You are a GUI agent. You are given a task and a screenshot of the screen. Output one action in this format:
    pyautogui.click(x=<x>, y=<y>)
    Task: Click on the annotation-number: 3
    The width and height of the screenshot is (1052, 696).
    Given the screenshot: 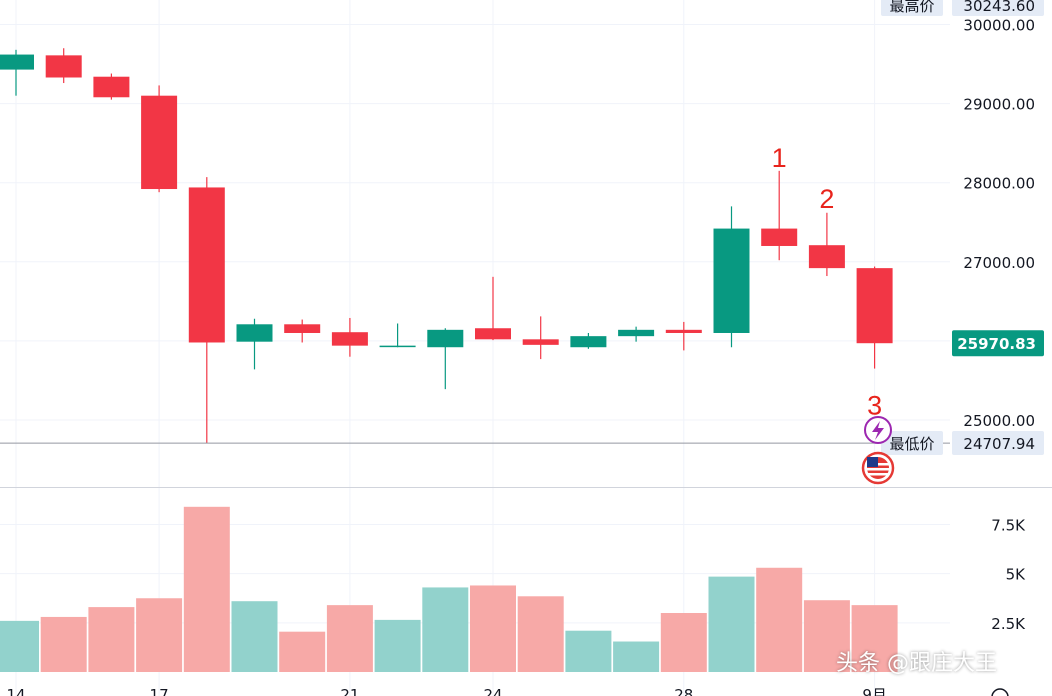 What is the action you would take?
    pyautogui.click(x=874, y=405)
    